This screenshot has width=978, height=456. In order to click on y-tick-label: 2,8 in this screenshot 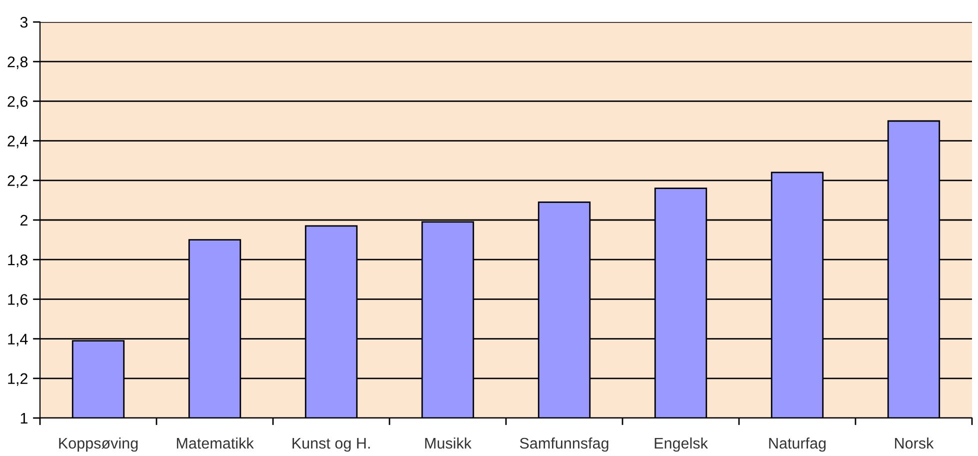, I will do `click(18, 63)`.